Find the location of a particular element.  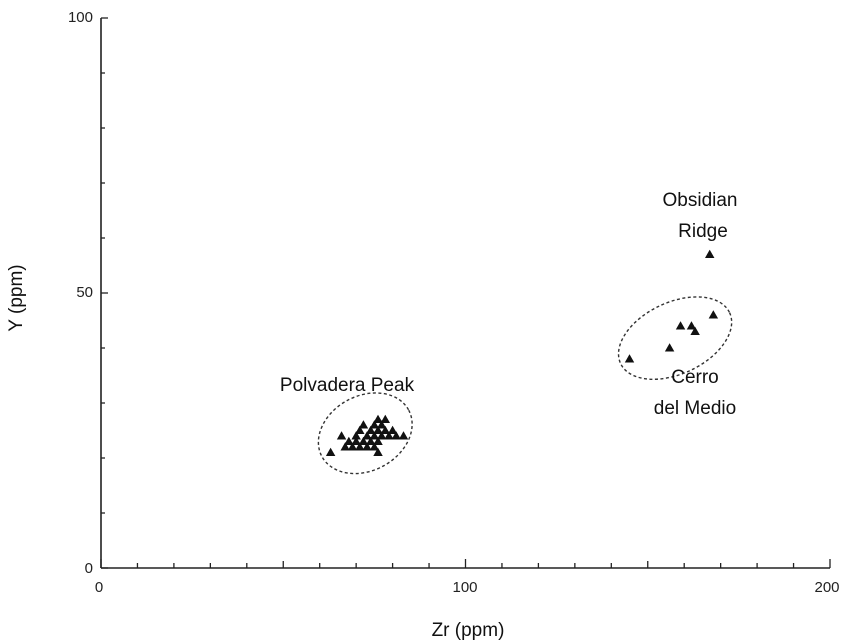

y-tick-label-100: 100 is located at coordinates (80, 17).